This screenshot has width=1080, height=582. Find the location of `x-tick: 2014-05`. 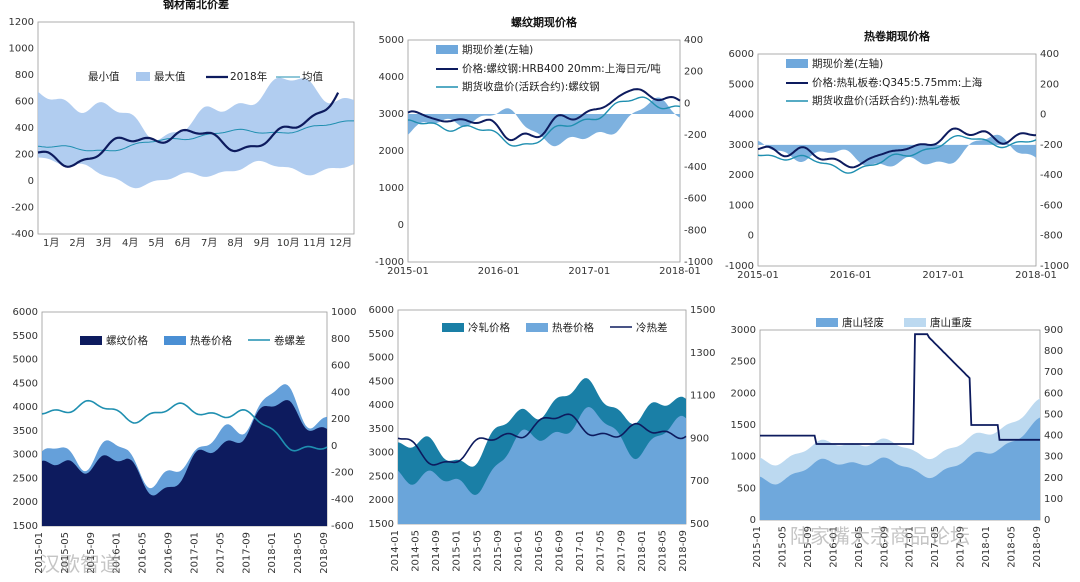

x-tick: 2014-05 is located at coordinates (416, 551).